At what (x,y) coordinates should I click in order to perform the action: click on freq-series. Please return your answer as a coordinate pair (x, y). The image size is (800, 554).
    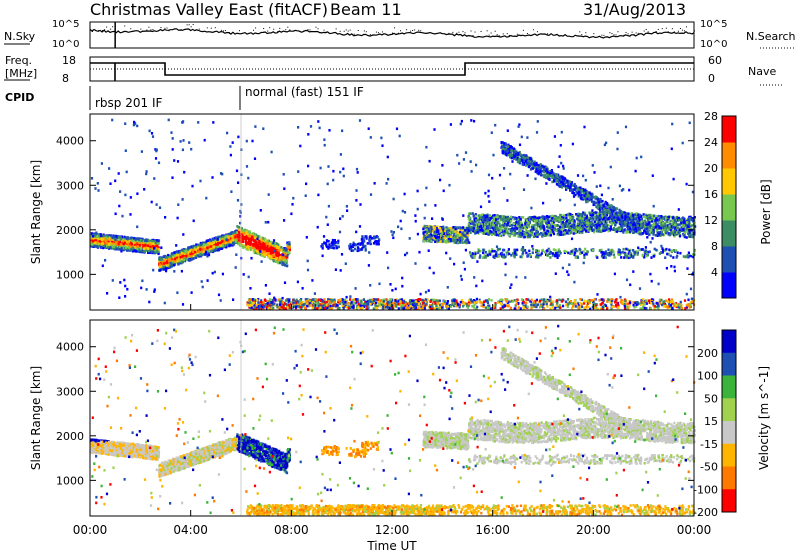
    Looking at the image, I should click on (392, 69).